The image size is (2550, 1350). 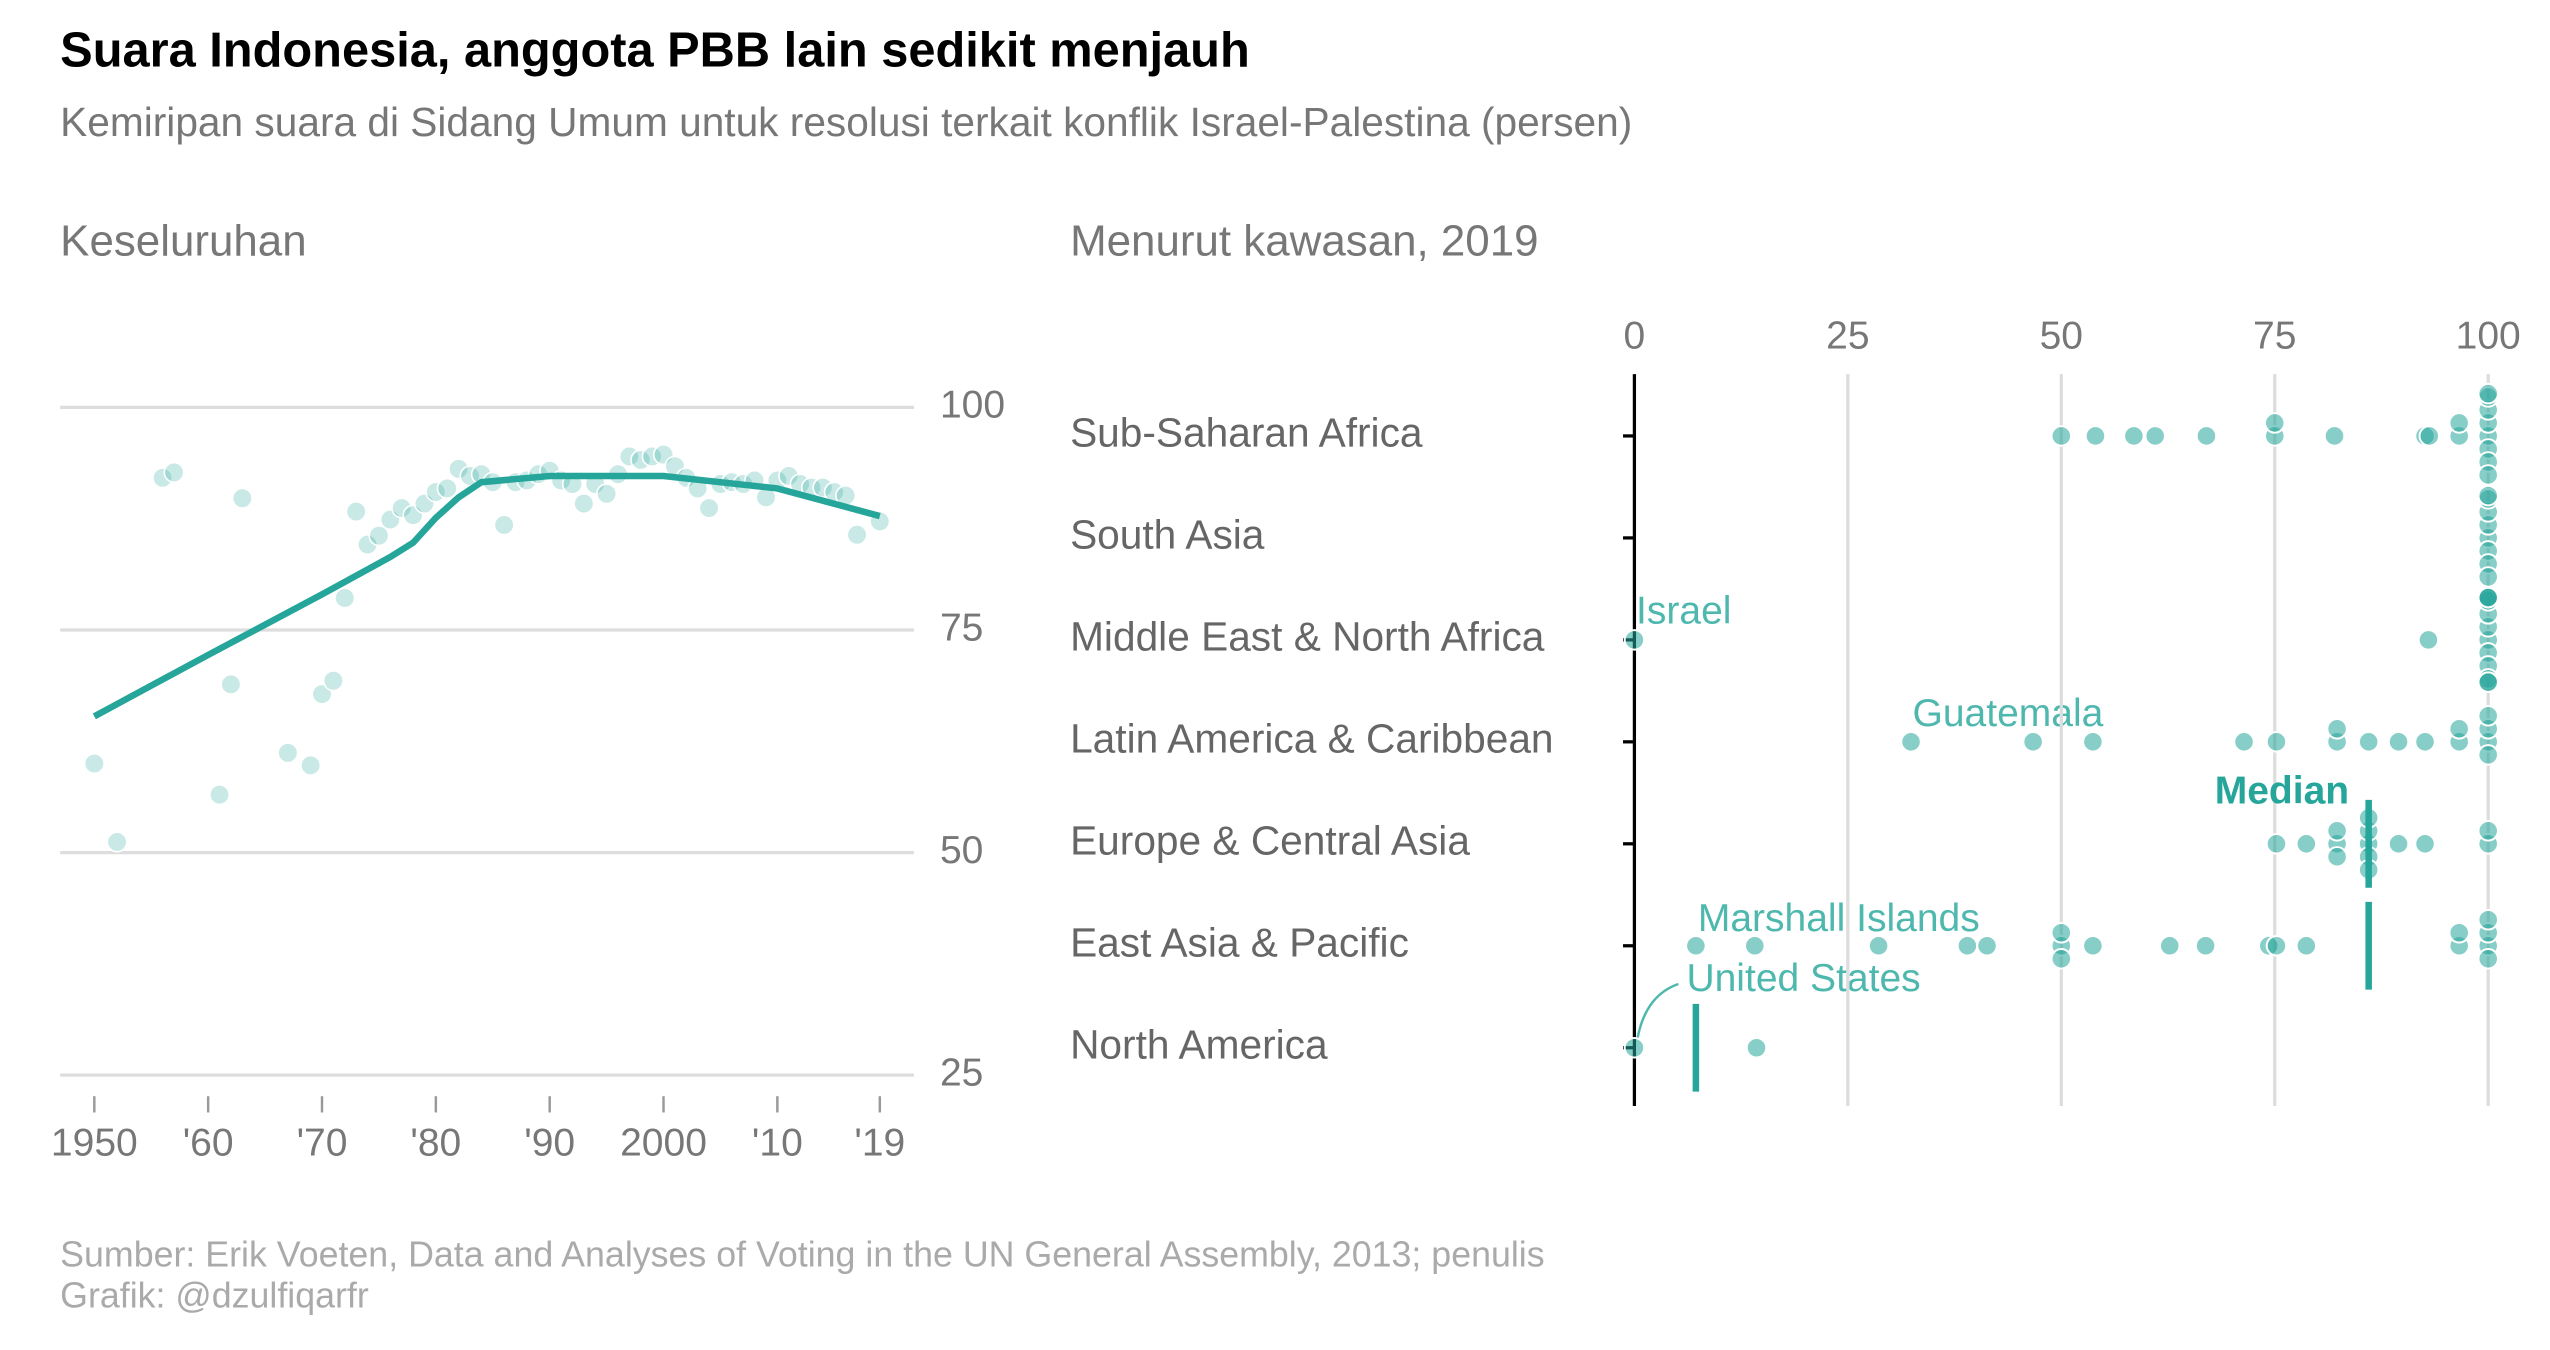 I want to click on panel-title: Menurut kawasan, 2019, so click(x=1304, y=241).